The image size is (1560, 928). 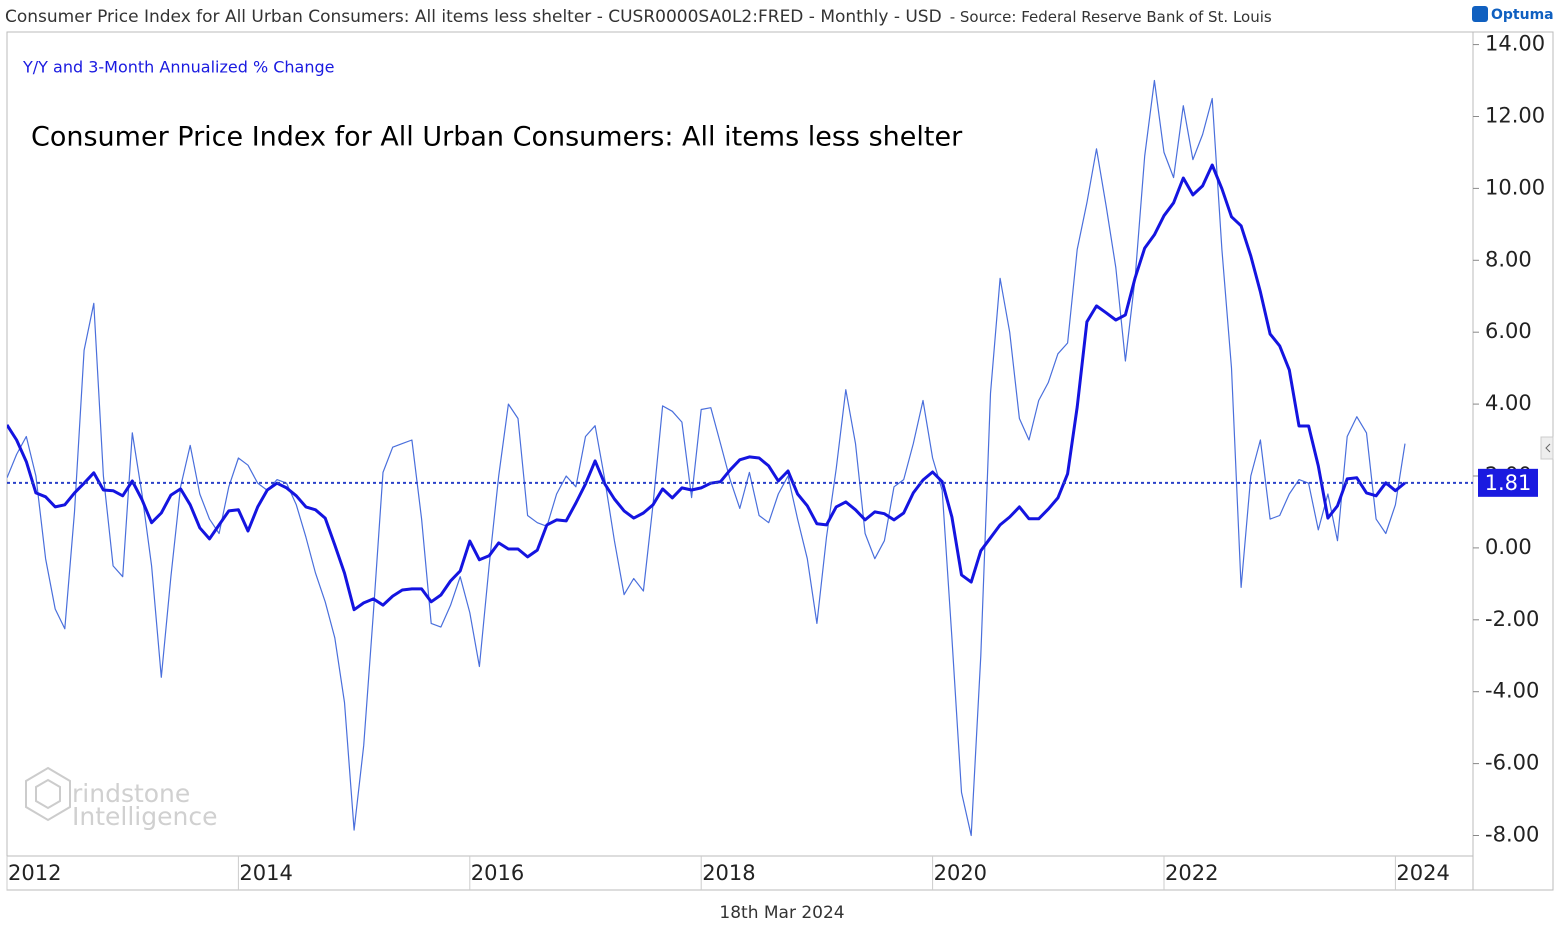 I want to click on logo-icon, so click(x=1480, y=14).